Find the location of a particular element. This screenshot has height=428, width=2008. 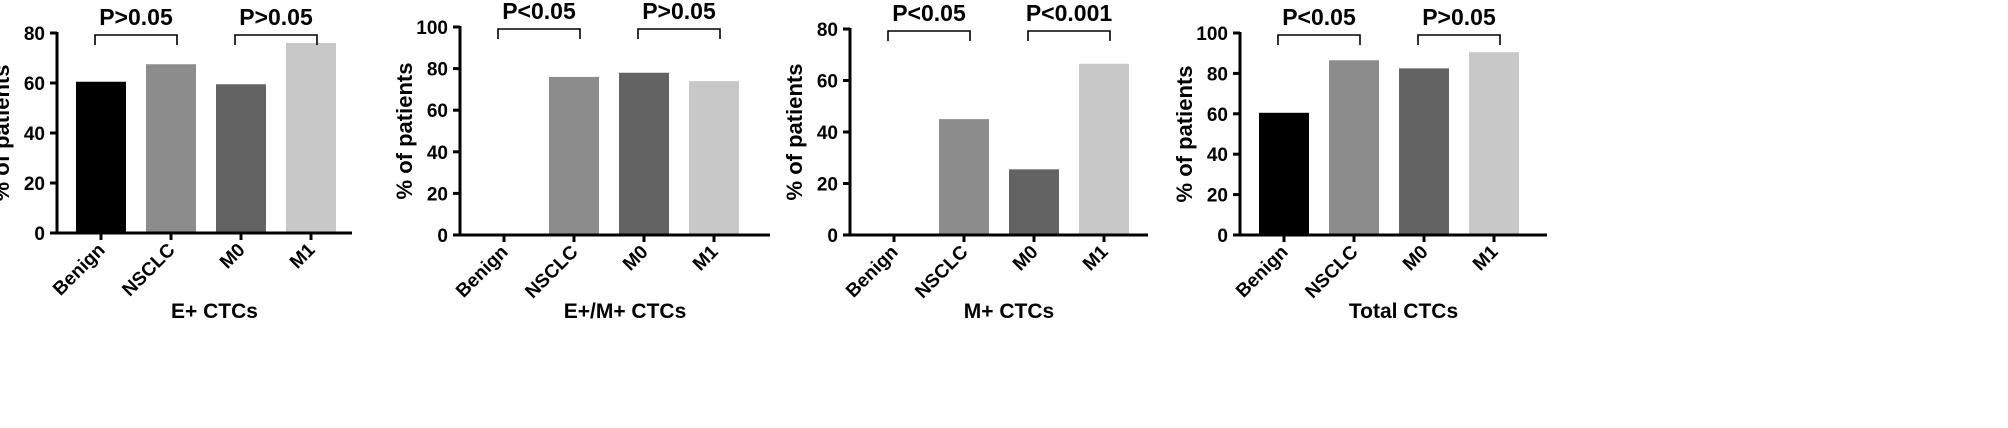

x-axis-label: E+ CTCs is located at coordinates (214, 311).